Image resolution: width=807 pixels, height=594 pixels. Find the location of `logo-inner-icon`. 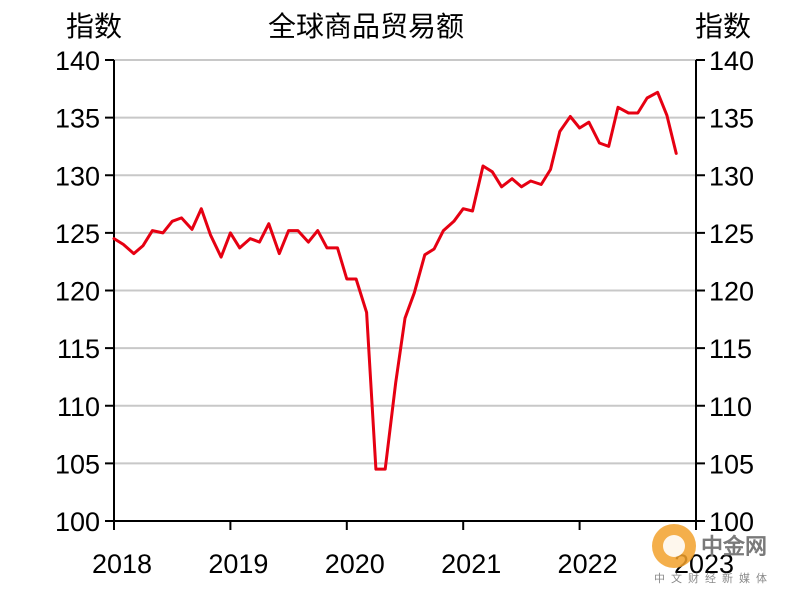

logo-inner-icon is located at coordinates (674, 546).